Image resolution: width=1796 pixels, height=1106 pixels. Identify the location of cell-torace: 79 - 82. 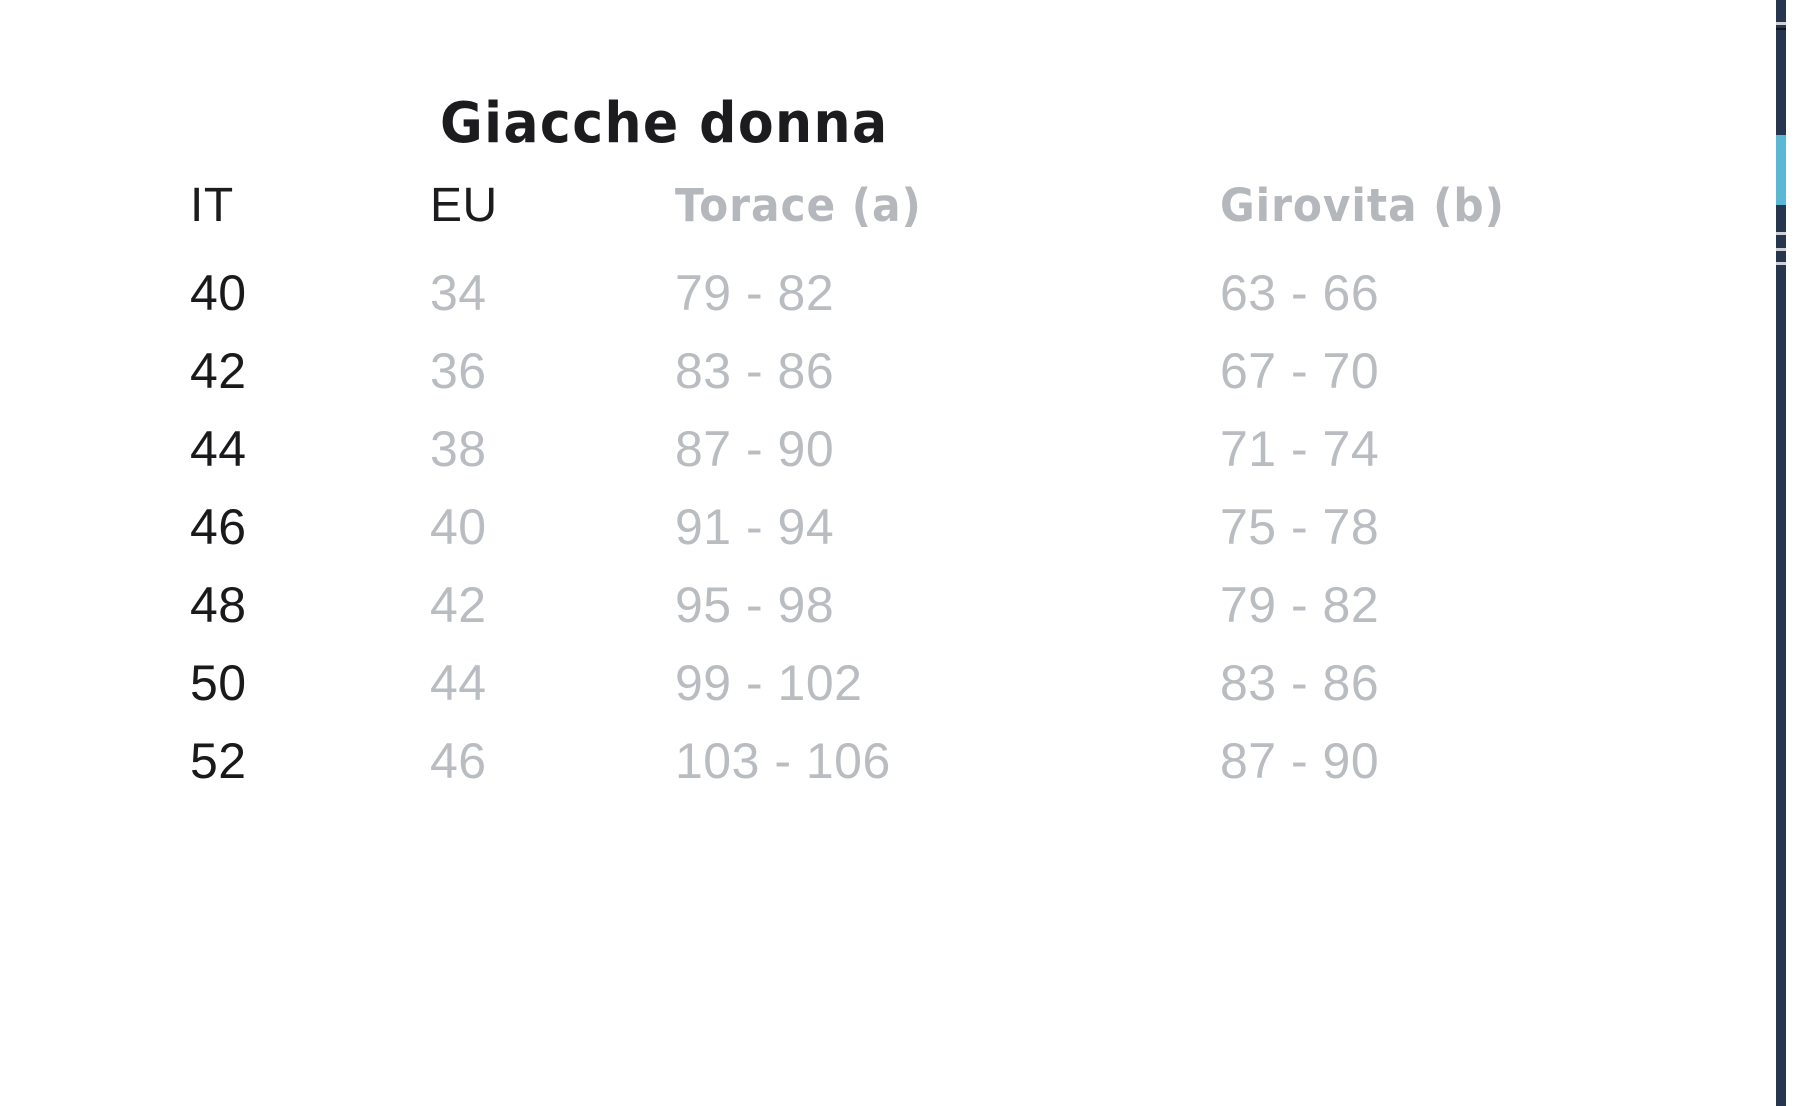
(755, 293).